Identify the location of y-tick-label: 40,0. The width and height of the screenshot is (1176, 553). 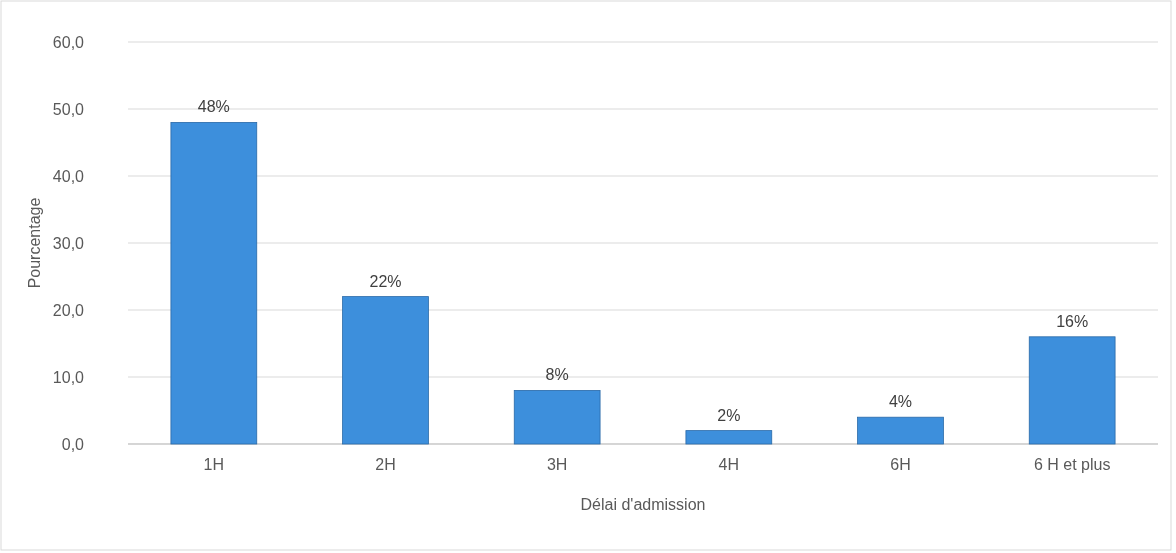
(68, 176).